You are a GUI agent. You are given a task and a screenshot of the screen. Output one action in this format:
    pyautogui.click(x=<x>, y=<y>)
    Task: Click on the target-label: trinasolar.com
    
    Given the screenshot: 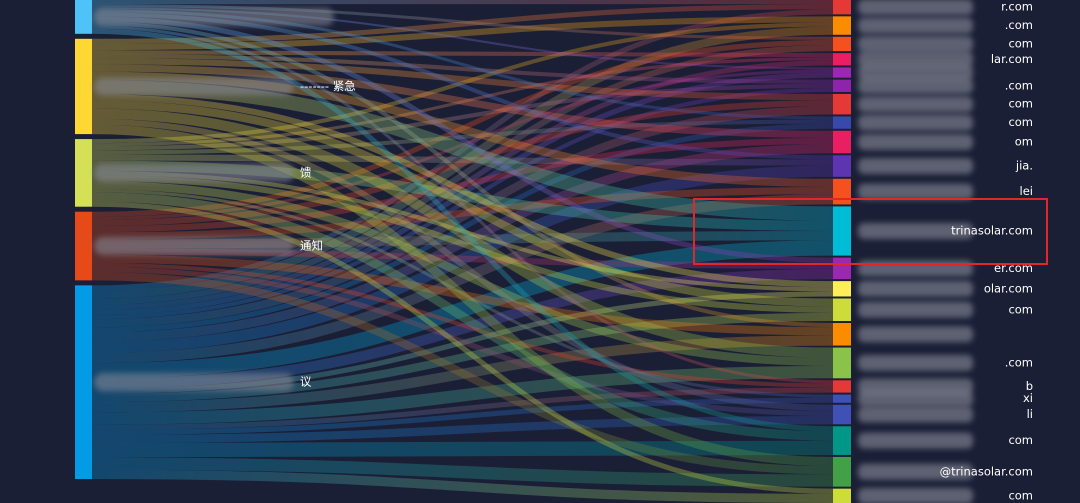 What is the action you would take?
    pyautogui.click(x=992, y=231)
    